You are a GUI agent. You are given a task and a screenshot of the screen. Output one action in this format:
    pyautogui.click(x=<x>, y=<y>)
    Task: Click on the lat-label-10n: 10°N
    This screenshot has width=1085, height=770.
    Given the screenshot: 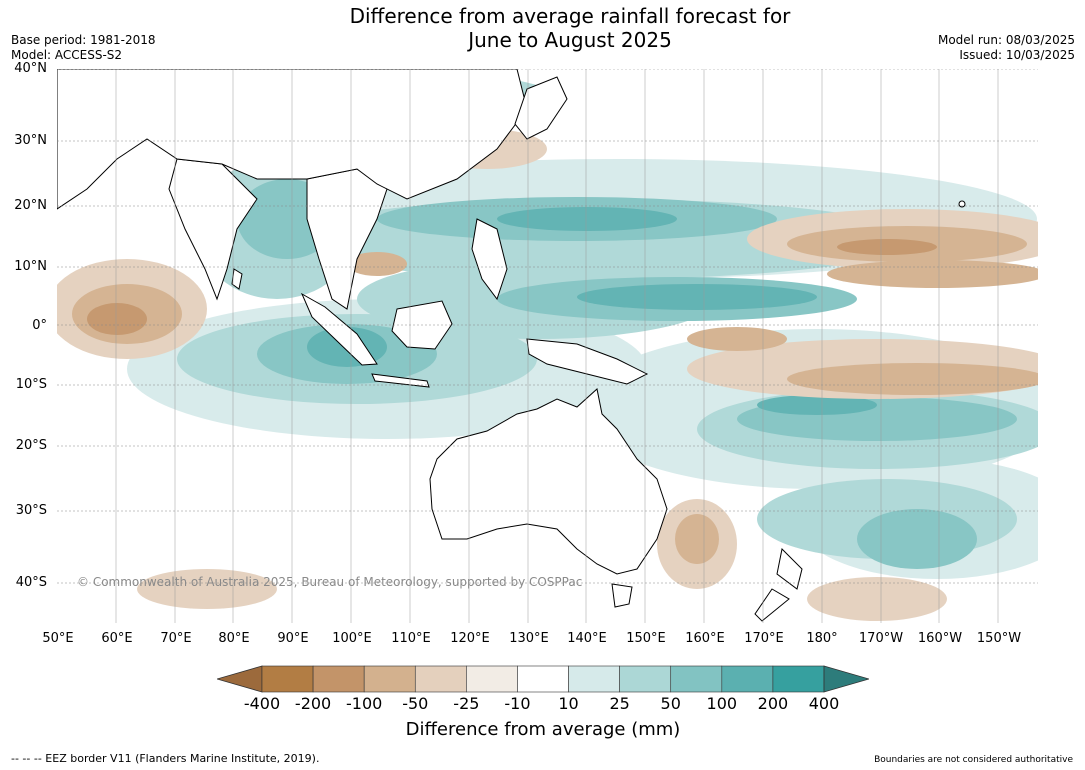 What is the action you would take?
    pyautogui.click(x=30, y=266)
    